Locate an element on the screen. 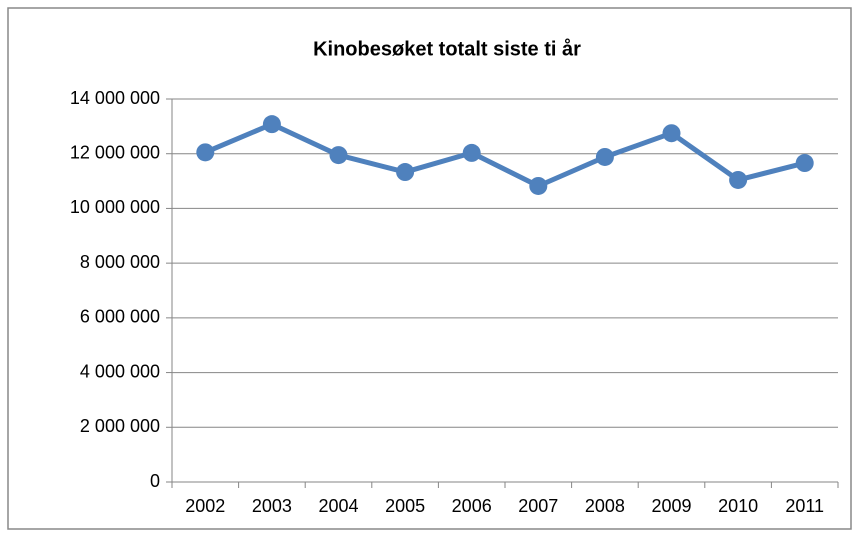 The width and height of the screenshot is (860, 536). x-tick-label: 2010 is located at coordinates (738, 506).